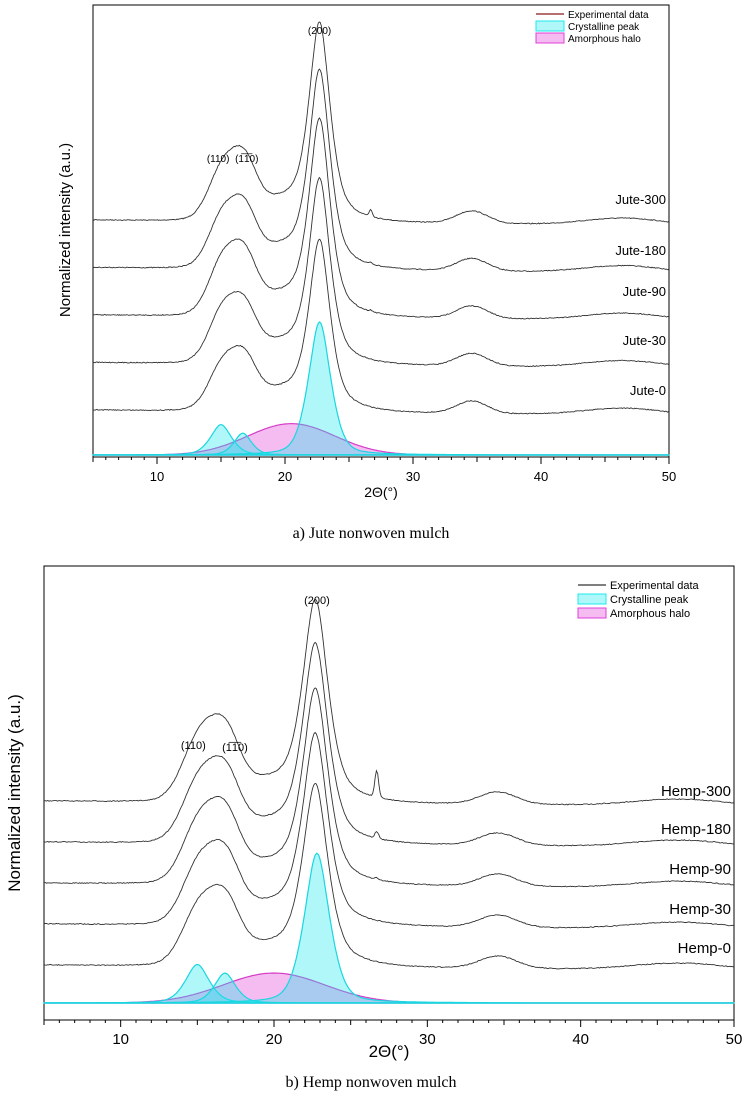 The width and height of the screenshot is (743, 1099). What do you see at coordinates (704, 948) in the screenshot?
I see `series-label: Hemp-0` at bounding box center [704, 948].